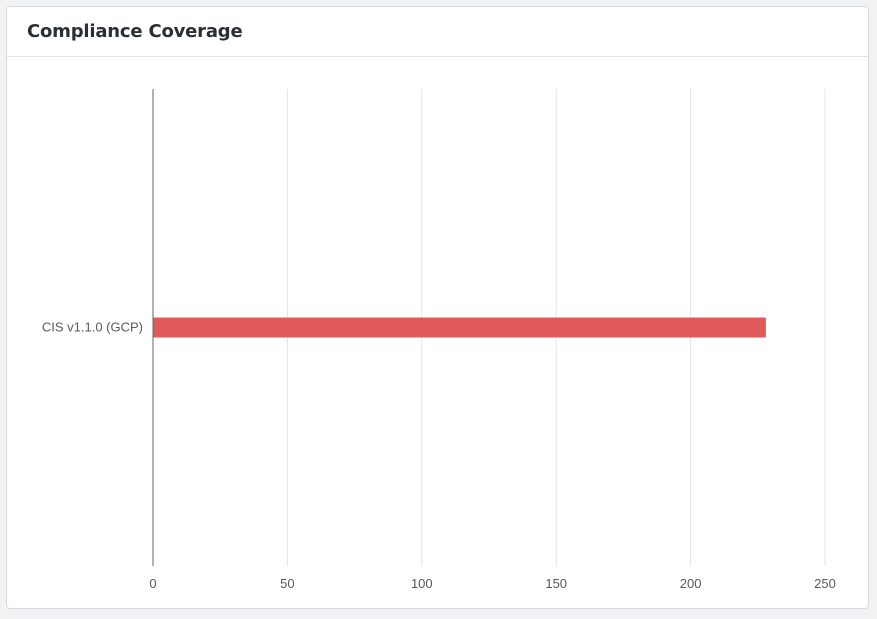  What do you see at coordinates (691, 583) in the screenshot?
I see `x-tick-label: 200` at bounding box center [691, 583].